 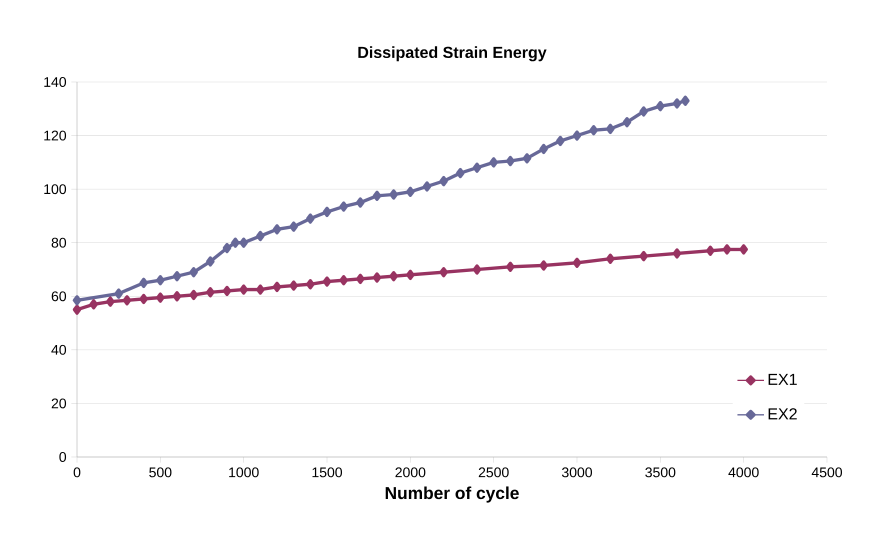 What do you see at coordinates (782, 379) in the screenshot?
I see `legend-label: EX1` at bounding box center [782, 379].